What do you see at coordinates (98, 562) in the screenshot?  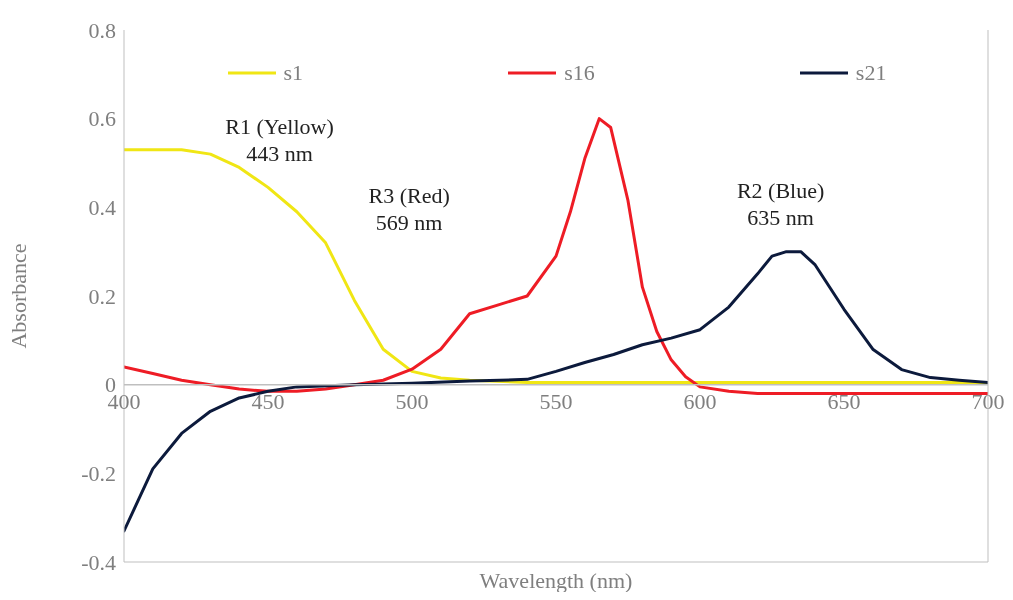 I see `y-tick-label: -0.4` at bounding box center [98, 562].